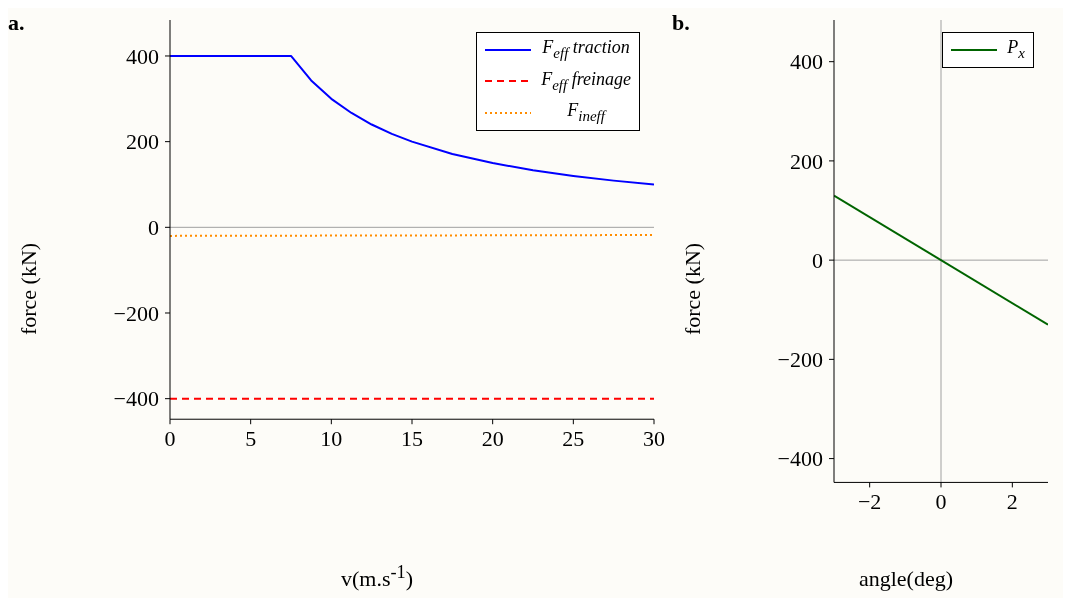 This screenshot has height=608, width=1071. Describe the element at coordinates (681, 23) in the screenshot. I see `chart-title: b.` at that location.